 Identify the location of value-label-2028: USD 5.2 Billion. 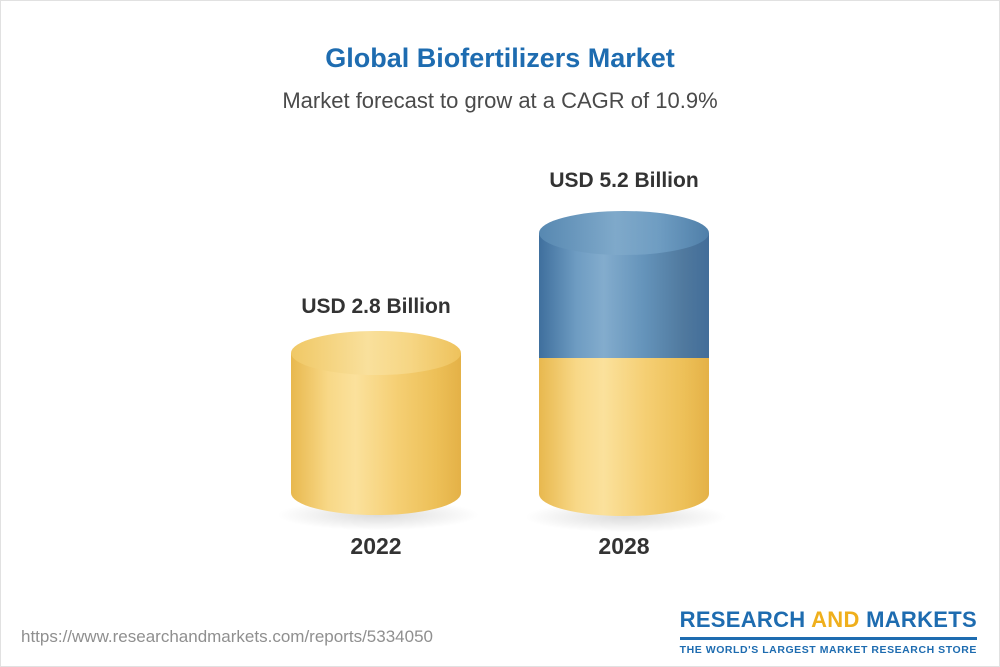
(624, 180).